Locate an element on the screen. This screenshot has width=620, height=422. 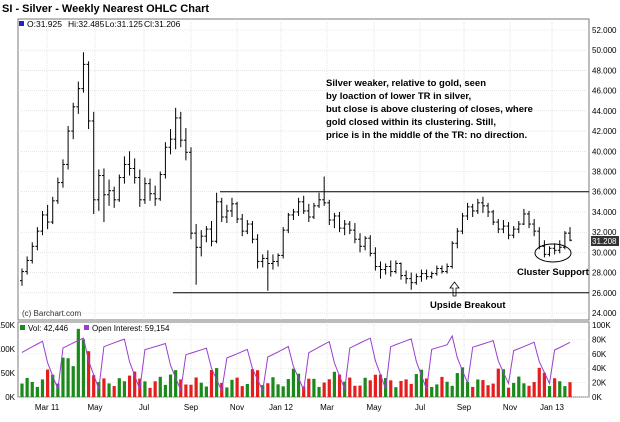
date-tick-label: Nov is located at coordinates (510, 407).